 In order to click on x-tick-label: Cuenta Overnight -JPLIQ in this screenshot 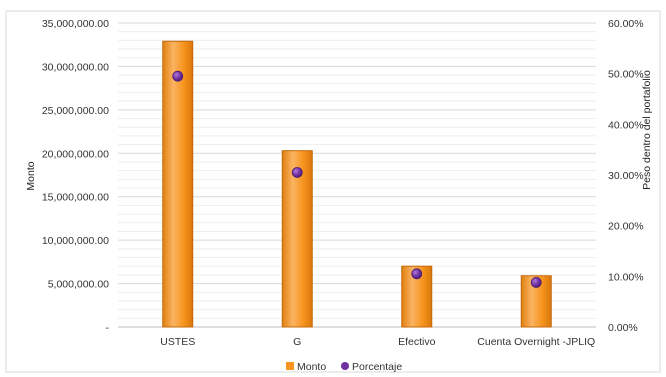, I will do `click(536, 342)`.